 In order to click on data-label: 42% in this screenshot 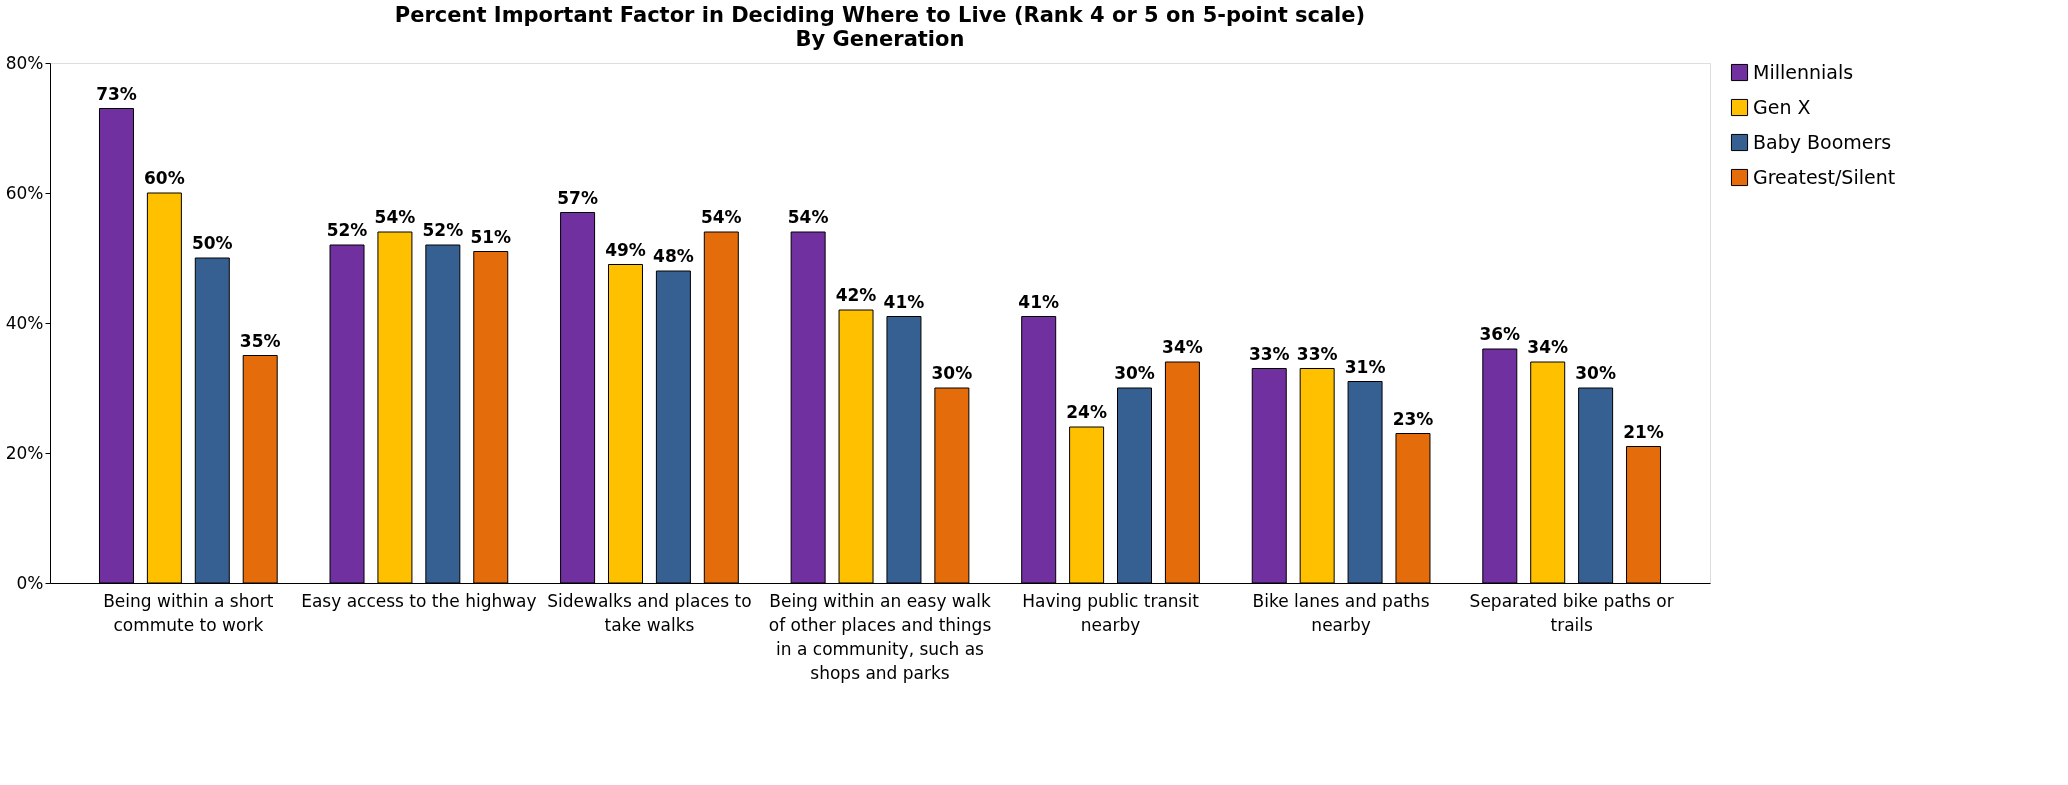, I will do `click(856, 295)`.